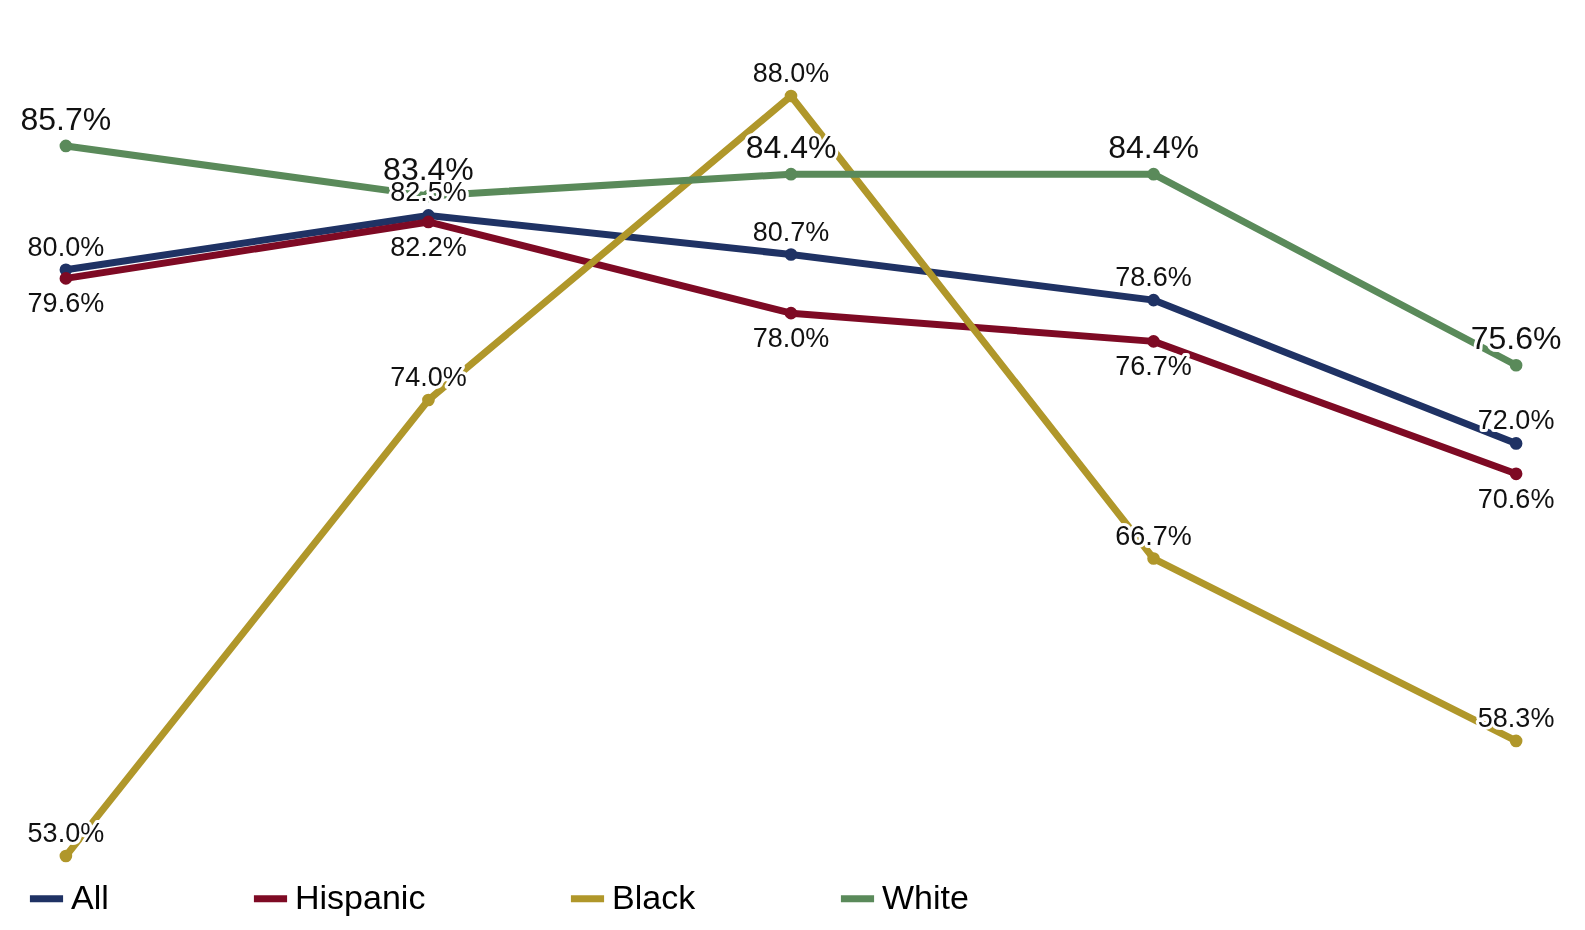 Image resolution: width=1585 pixels, height=930 pixels. I want to click on data-label: 75.6%, so click(1516, 338).